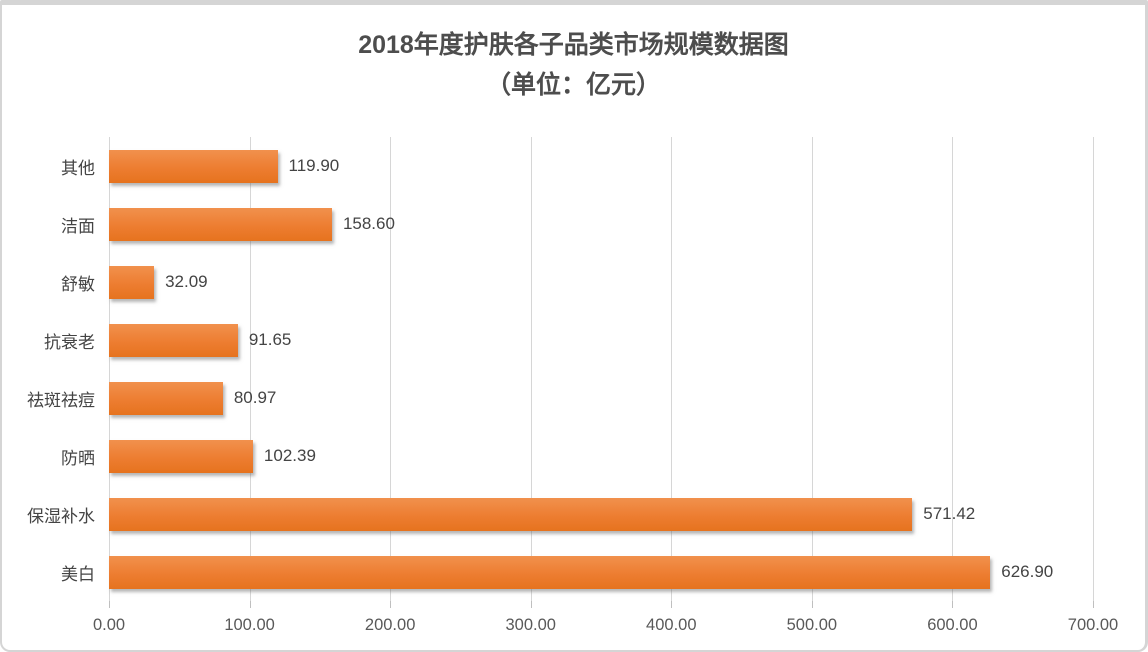 The height and width of the screenshot is (652, 1148). Describe the element at coordinates (69, 342) in the screenshot. I see `category-label: 抗衰老` at that location.